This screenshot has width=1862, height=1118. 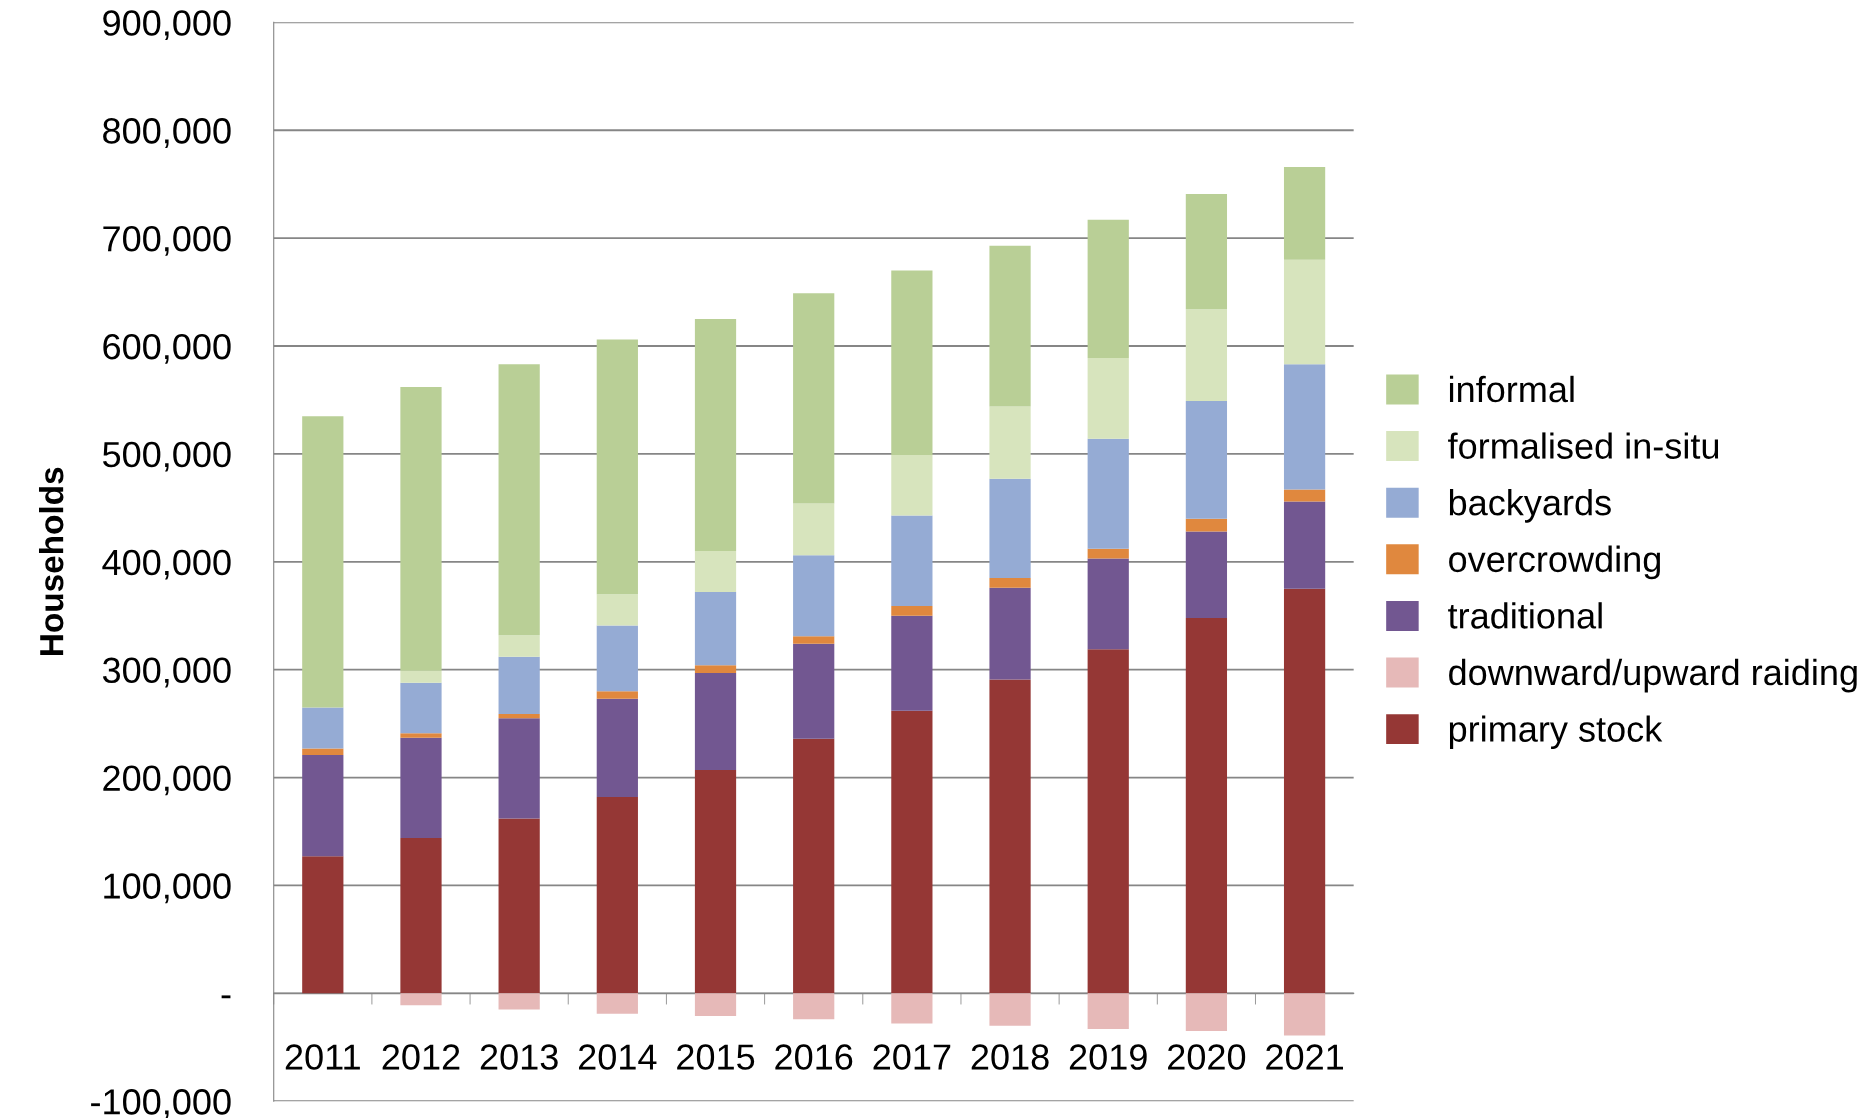 What do you see at coordinates (1583, 445) in the screenshot?
I see `legend-label: formalised in-situ` at bounding box center [1583, 445].